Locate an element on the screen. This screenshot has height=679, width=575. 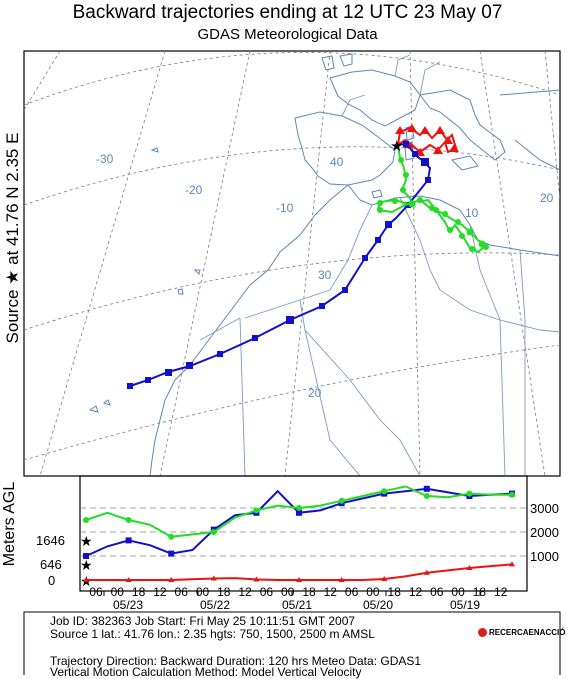
source-star-icon: ★ is located at coordinates (396, 146).